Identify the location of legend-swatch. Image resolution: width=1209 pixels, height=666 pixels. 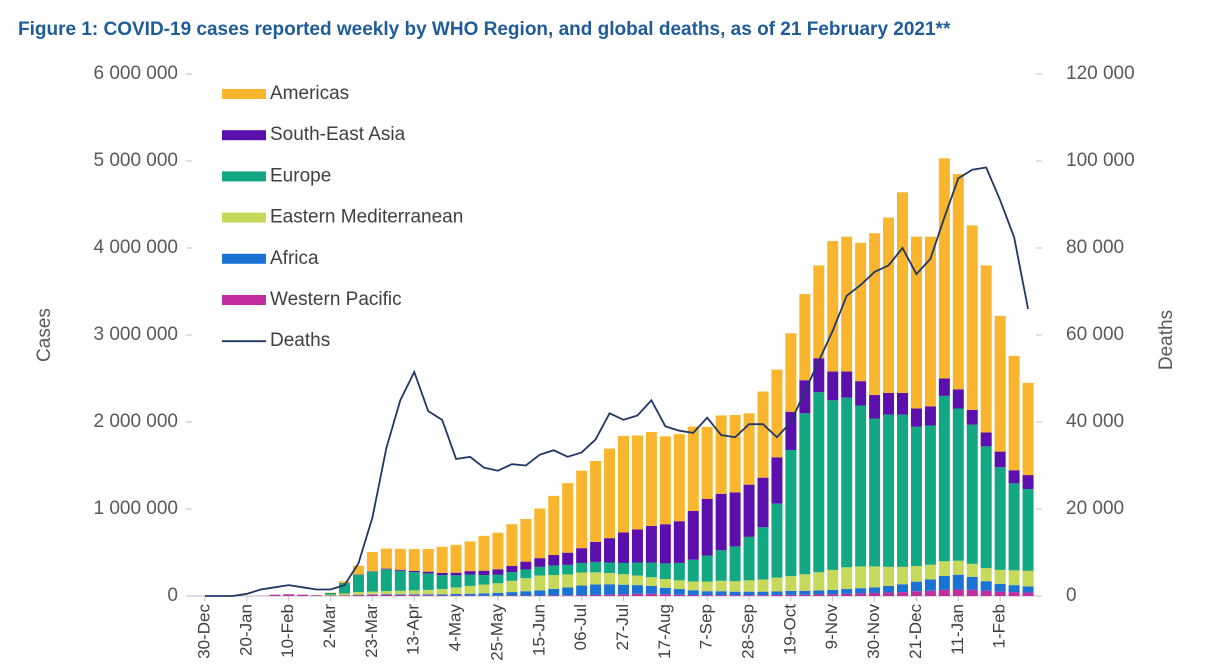
(244, 94).